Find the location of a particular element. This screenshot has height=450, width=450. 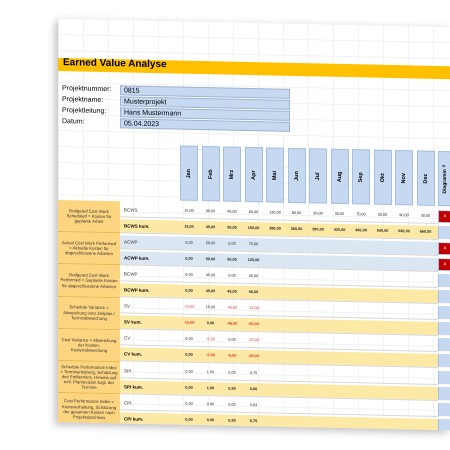

table-cell: 0,50 is located at coordinates (232, 388).